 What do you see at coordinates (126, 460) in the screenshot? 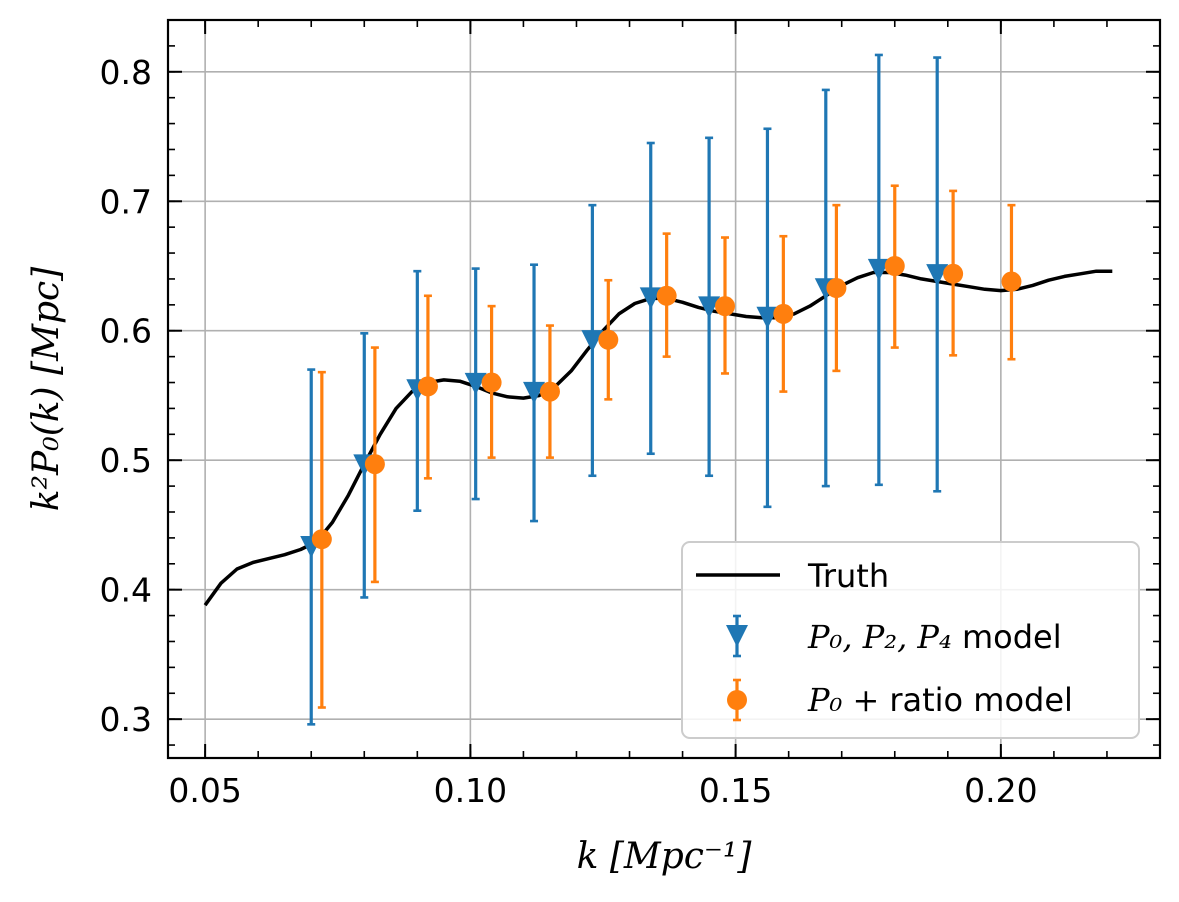
I see `y-tick-label: 0.5` at bounding box center [126, 460].